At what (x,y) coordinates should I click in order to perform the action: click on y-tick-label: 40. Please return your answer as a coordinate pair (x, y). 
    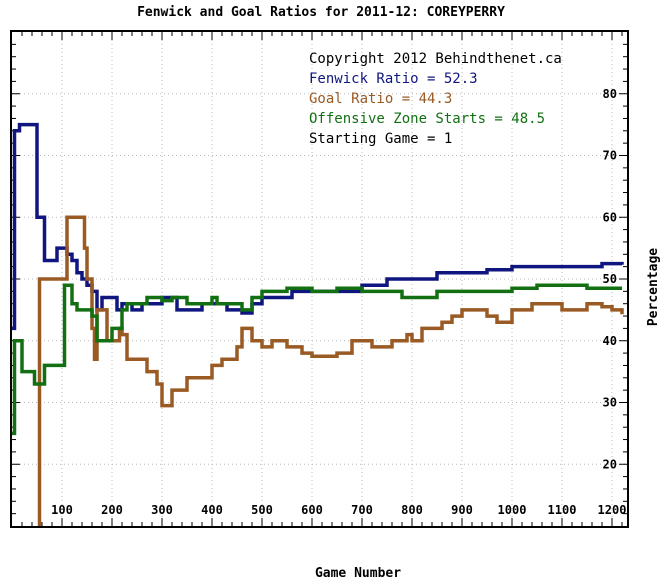
    Looking at the image, I should click on (610, 341).